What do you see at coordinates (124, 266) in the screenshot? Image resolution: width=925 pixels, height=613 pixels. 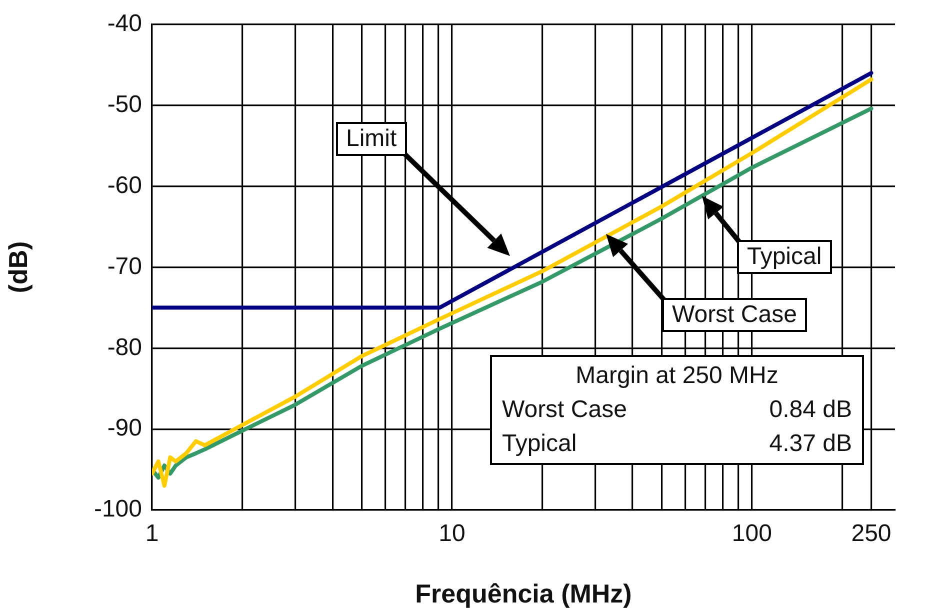 I see `y-tick-label: -70` at bounding box center [124, 266].